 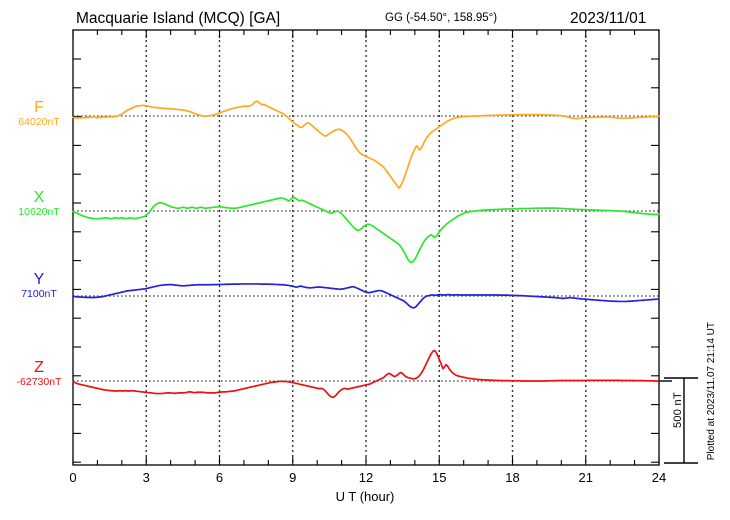 What do you see at coordinates (39, 294) in the screenshot?
I see `component-baseline-y: 7100nT` at bounding box center [39, 294].